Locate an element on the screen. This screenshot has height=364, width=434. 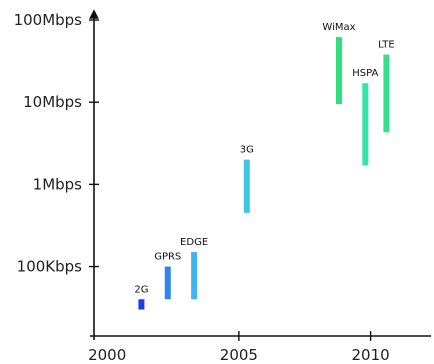
bar-gprs is located at coordinates (167, 283).